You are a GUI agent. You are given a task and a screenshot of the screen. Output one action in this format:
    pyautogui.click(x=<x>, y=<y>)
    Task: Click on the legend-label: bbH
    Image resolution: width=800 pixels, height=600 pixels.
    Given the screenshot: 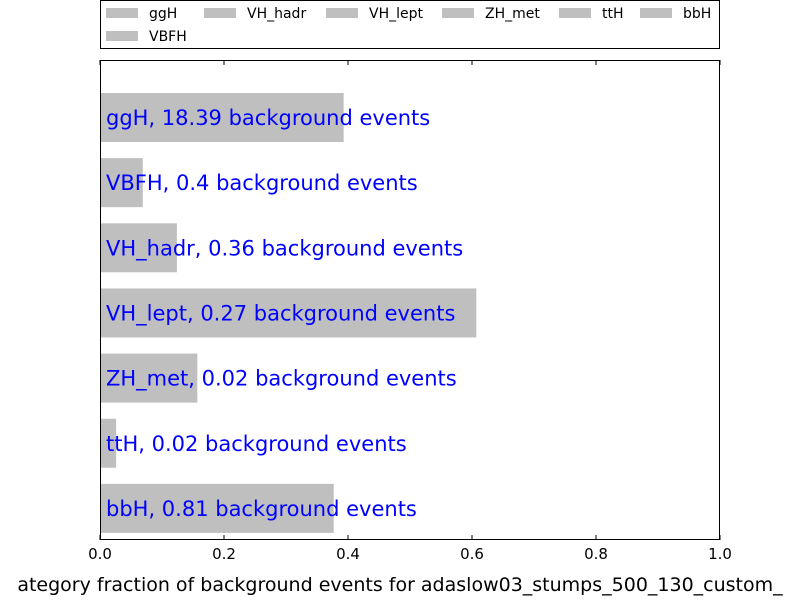 What is the action you would take?
    pyautogui.click(x=697, y=14)
    